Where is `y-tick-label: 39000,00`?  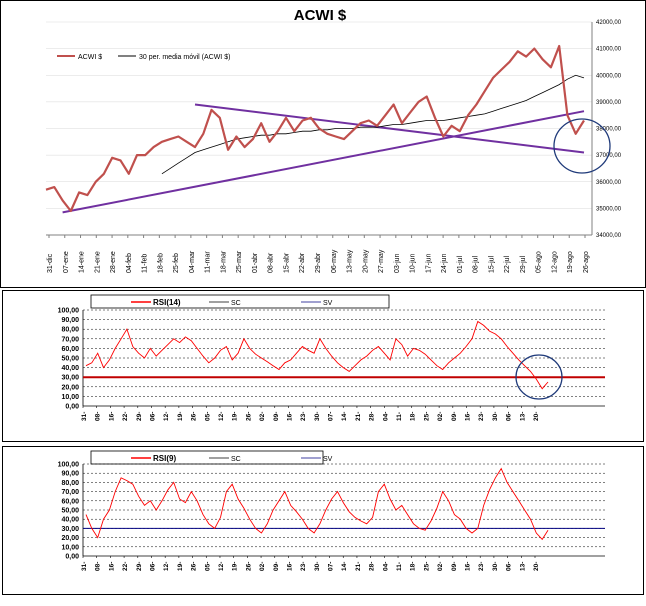
y-tick-label: 39000,00 is located at coordinates (609, 103).